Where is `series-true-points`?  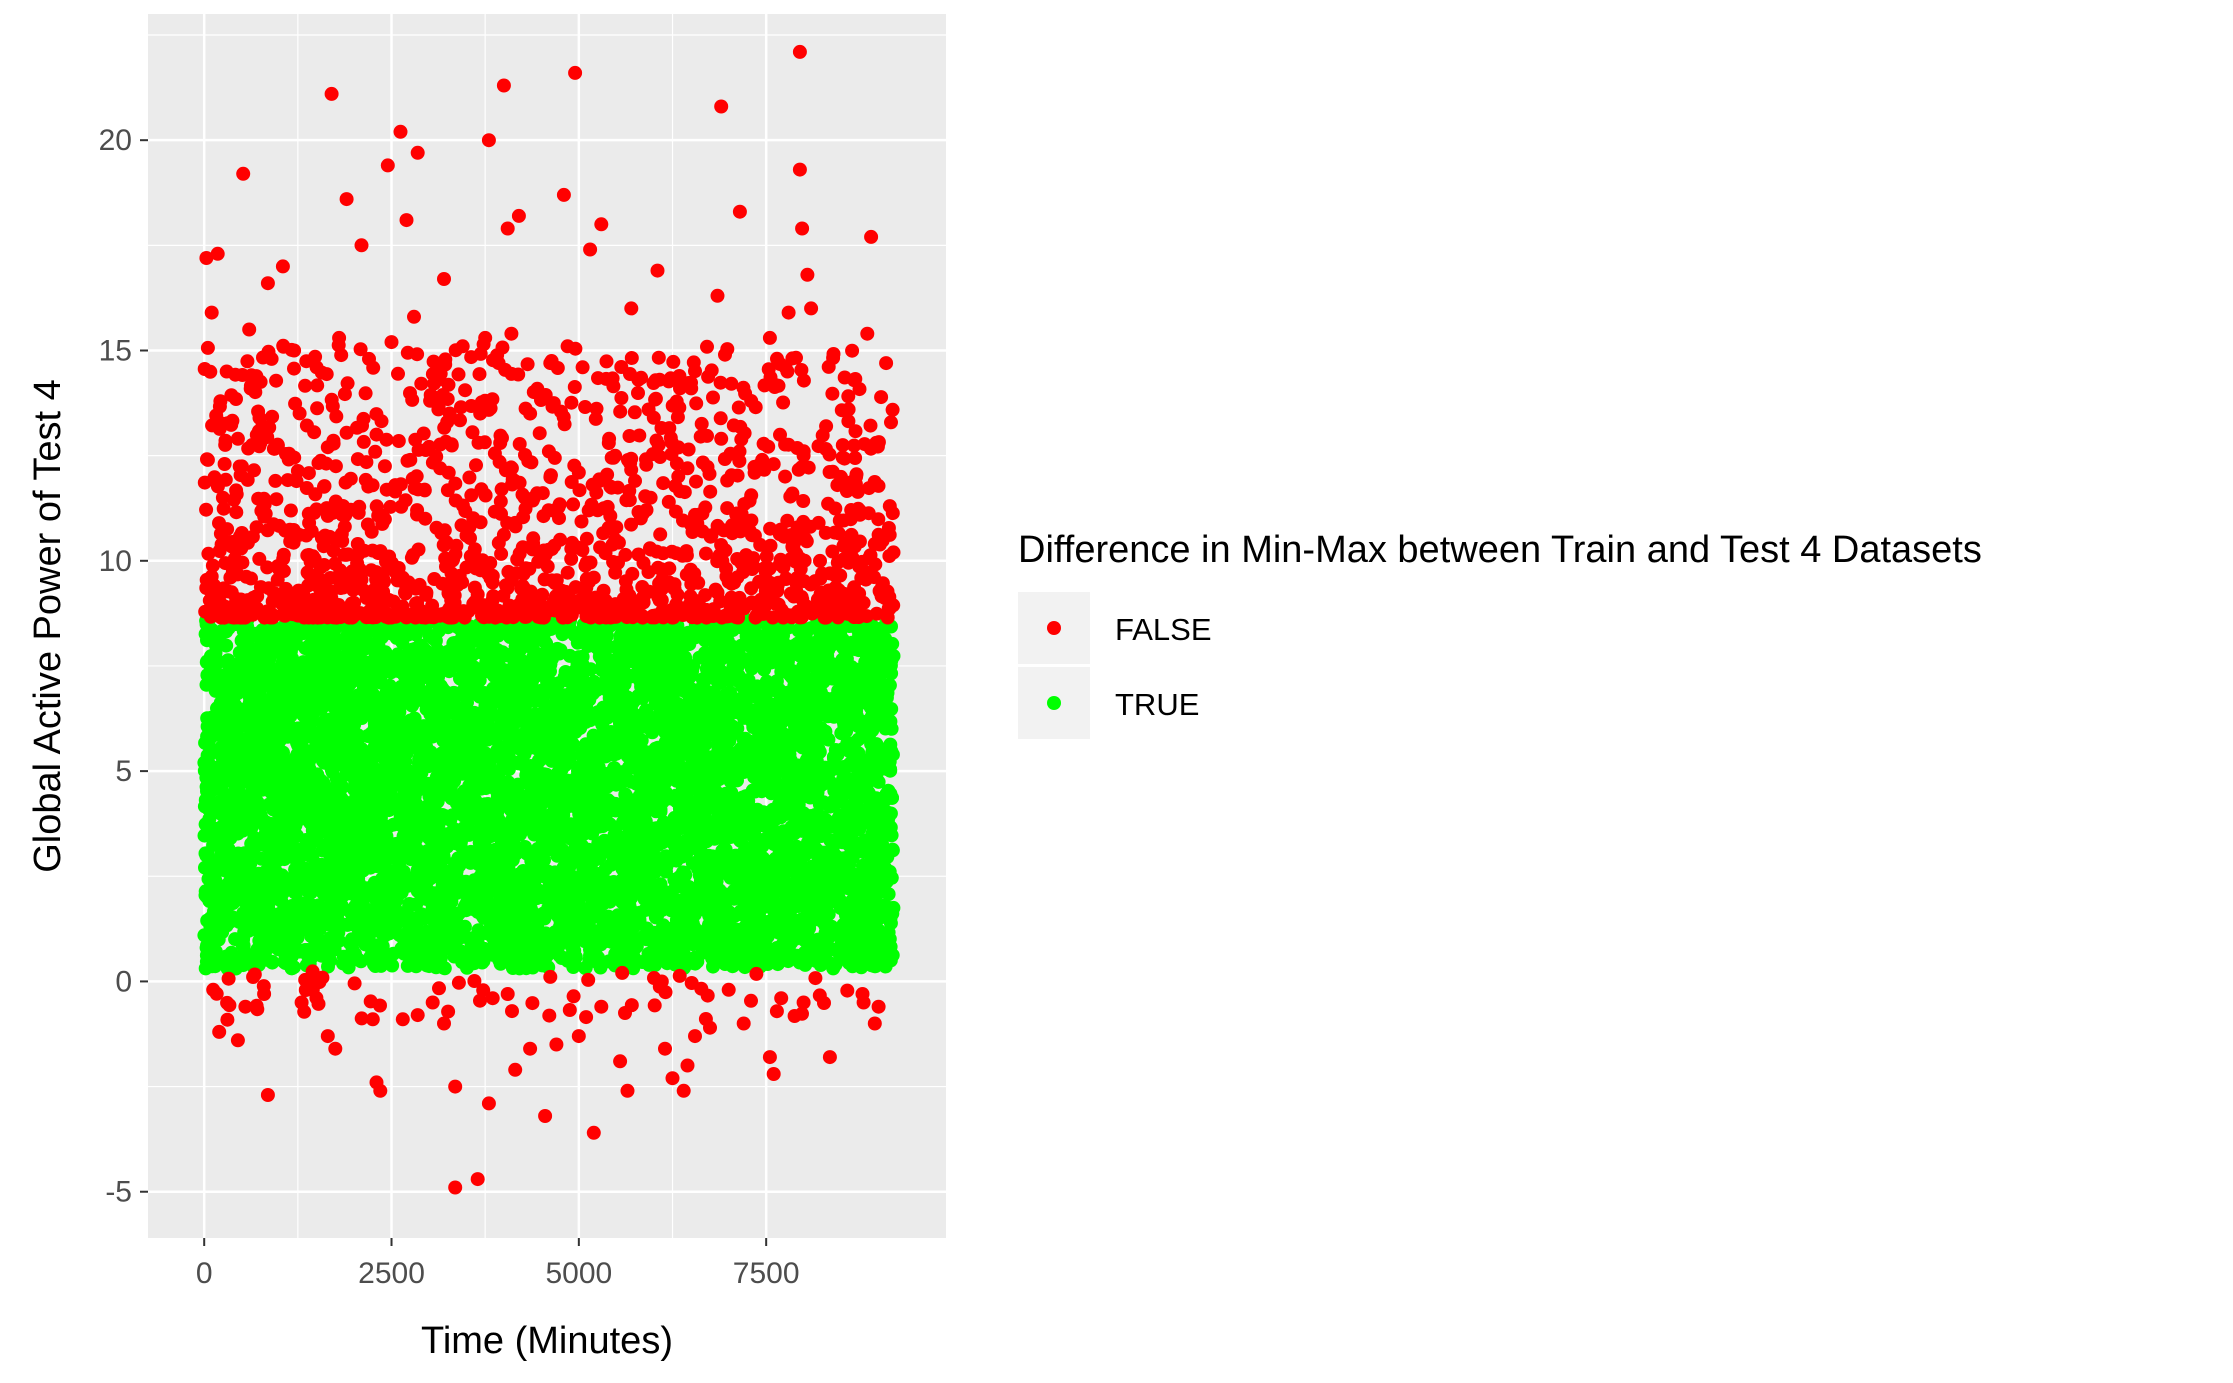 series-true-points is located at coordinates (549, 794).